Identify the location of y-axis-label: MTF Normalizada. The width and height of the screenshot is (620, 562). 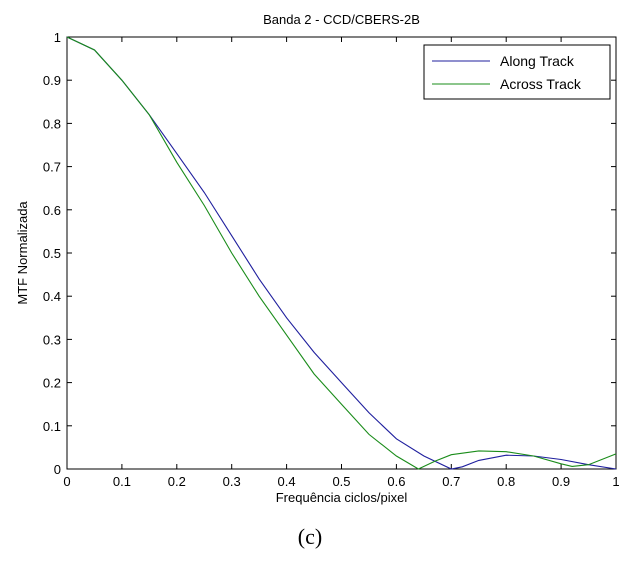
(22, 253).